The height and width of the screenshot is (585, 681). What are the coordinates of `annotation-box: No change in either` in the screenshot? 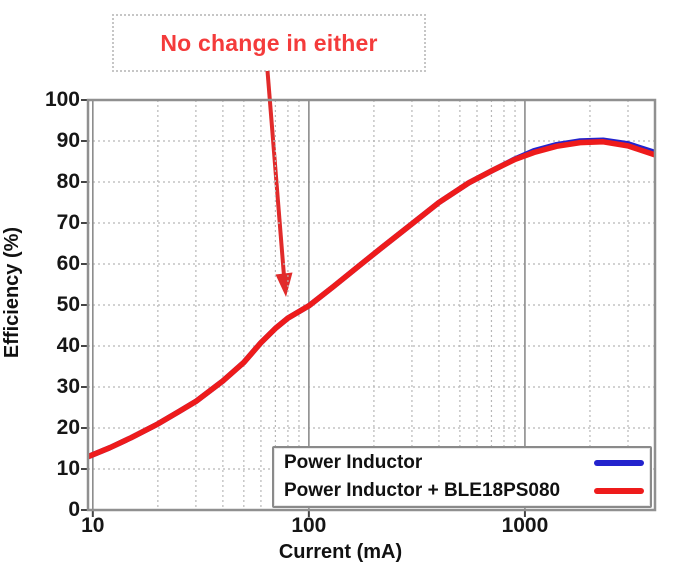 It's located at (269, 43).